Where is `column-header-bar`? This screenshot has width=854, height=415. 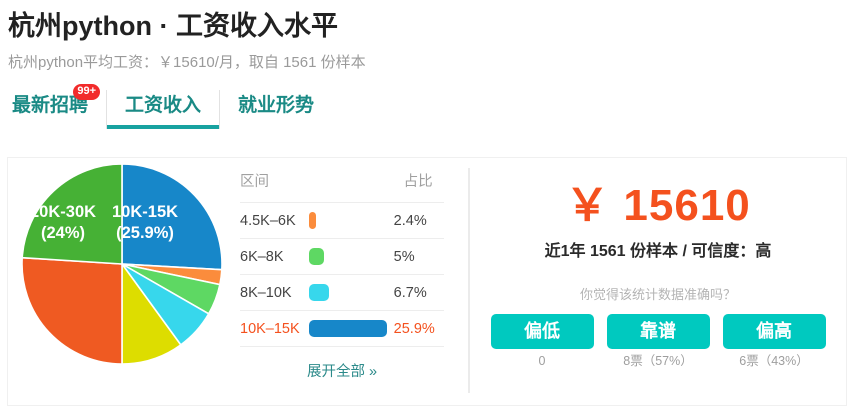 column-header-bar is located at coordinates (351, 186).